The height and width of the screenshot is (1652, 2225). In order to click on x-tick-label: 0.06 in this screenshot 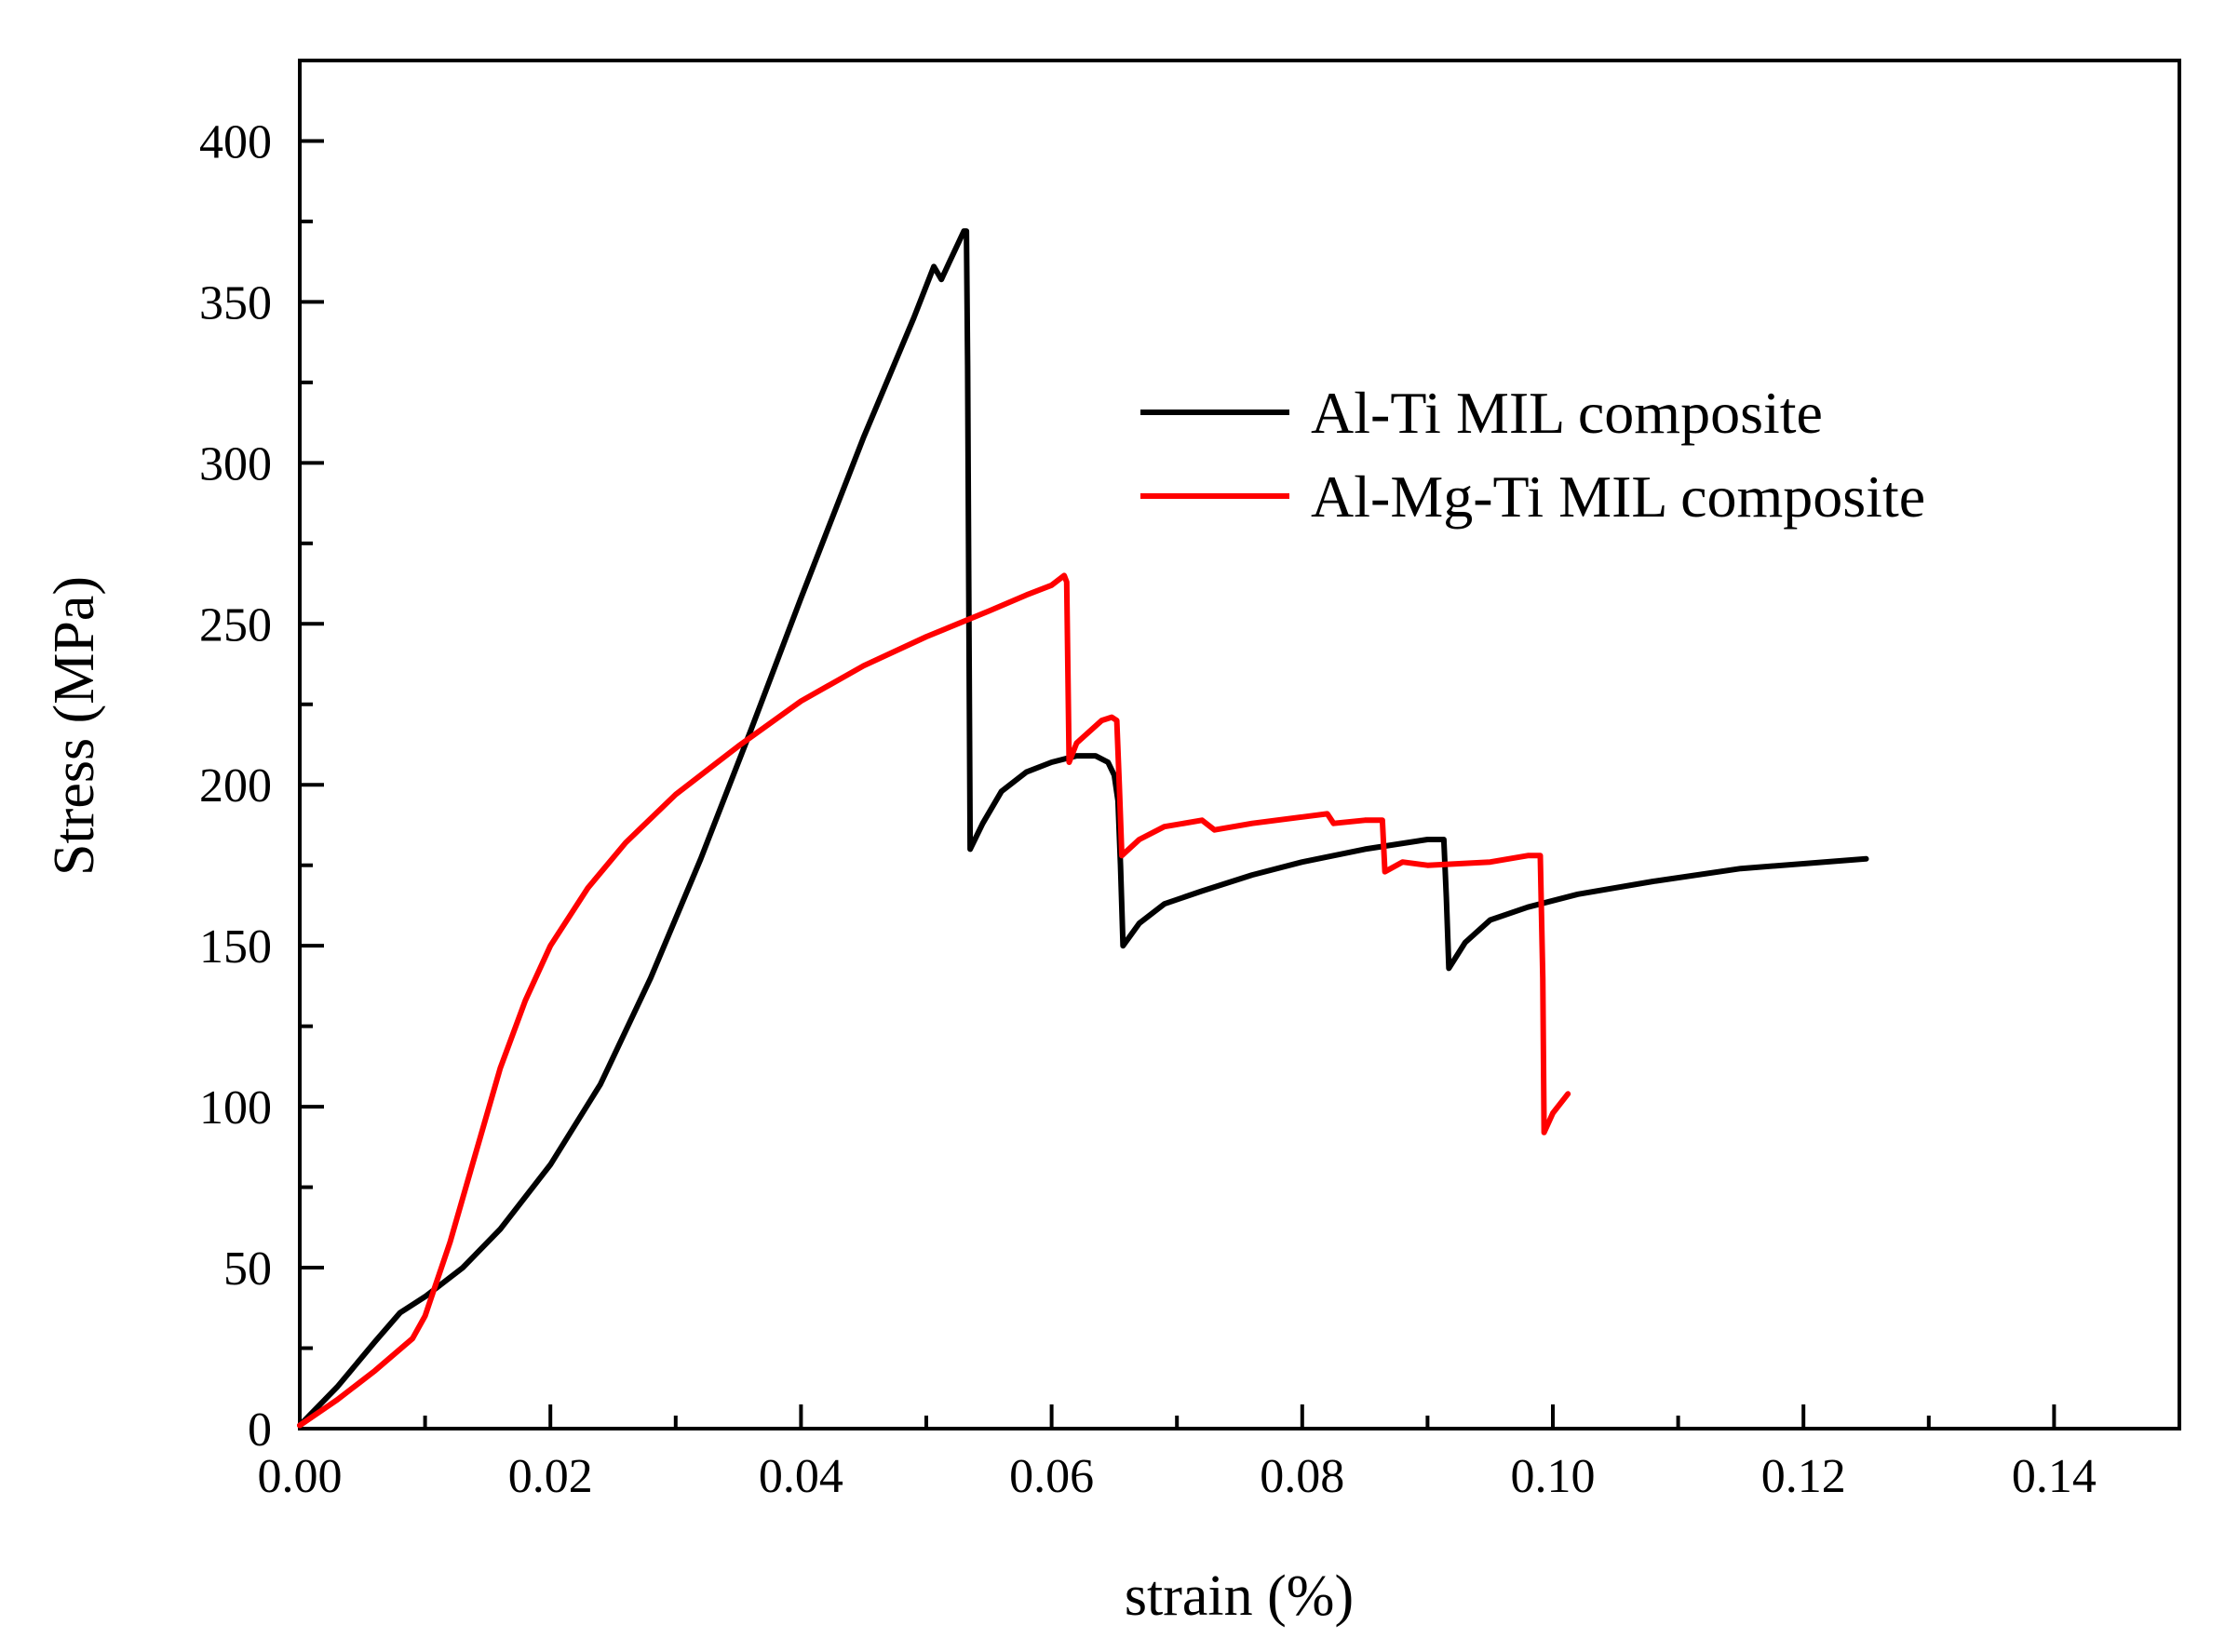, I will do `click(1051, 1477)`.